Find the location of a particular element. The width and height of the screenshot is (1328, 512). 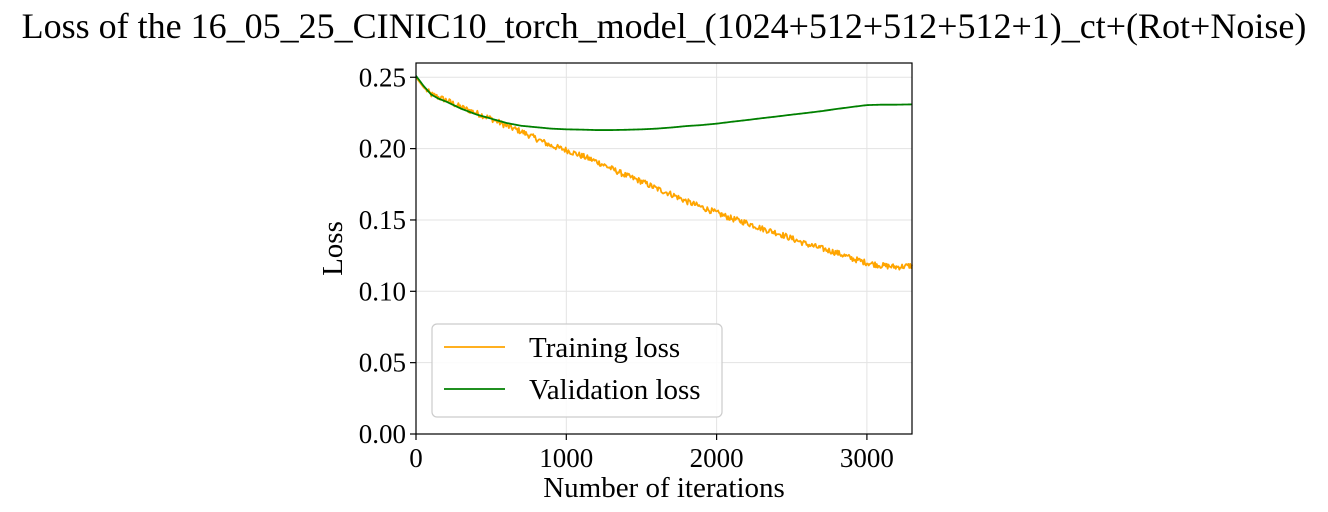

series-line-validation is located at coordinates (664, 103).